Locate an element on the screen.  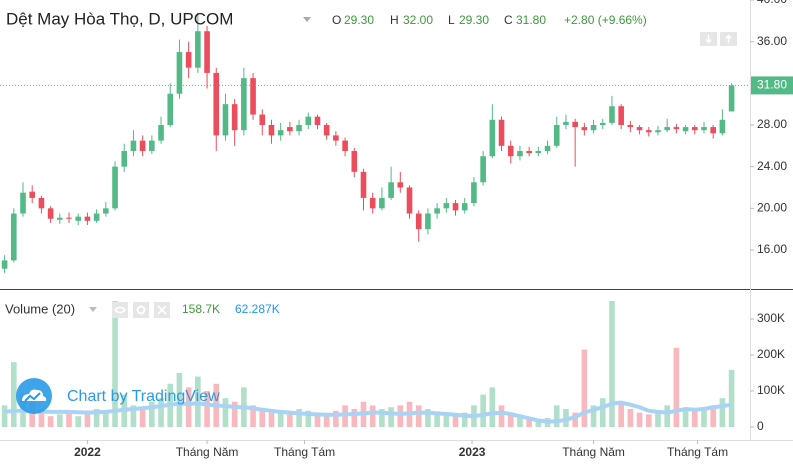
y-tick-label: 100K is located at coordinates (771, 390).